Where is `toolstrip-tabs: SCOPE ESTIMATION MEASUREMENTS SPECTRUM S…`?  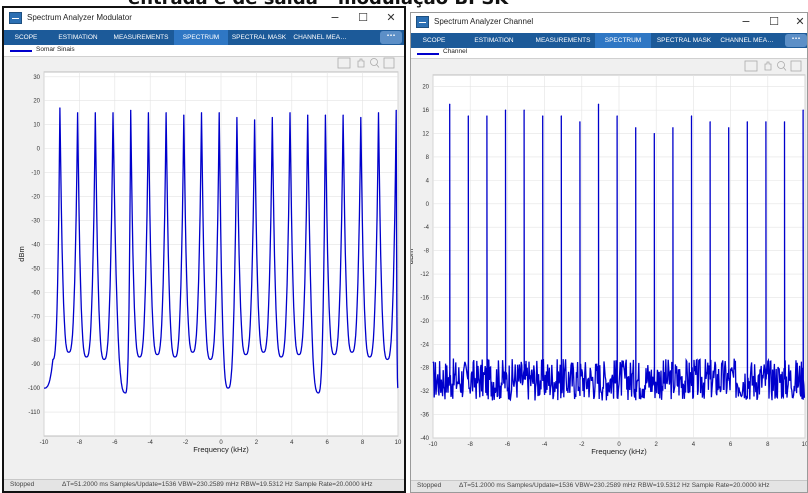
toolstrip-tabs: SCOPE ESTIMATION MEASUREMENTS SPECTRUM S… is located at coordinates (204, 37).